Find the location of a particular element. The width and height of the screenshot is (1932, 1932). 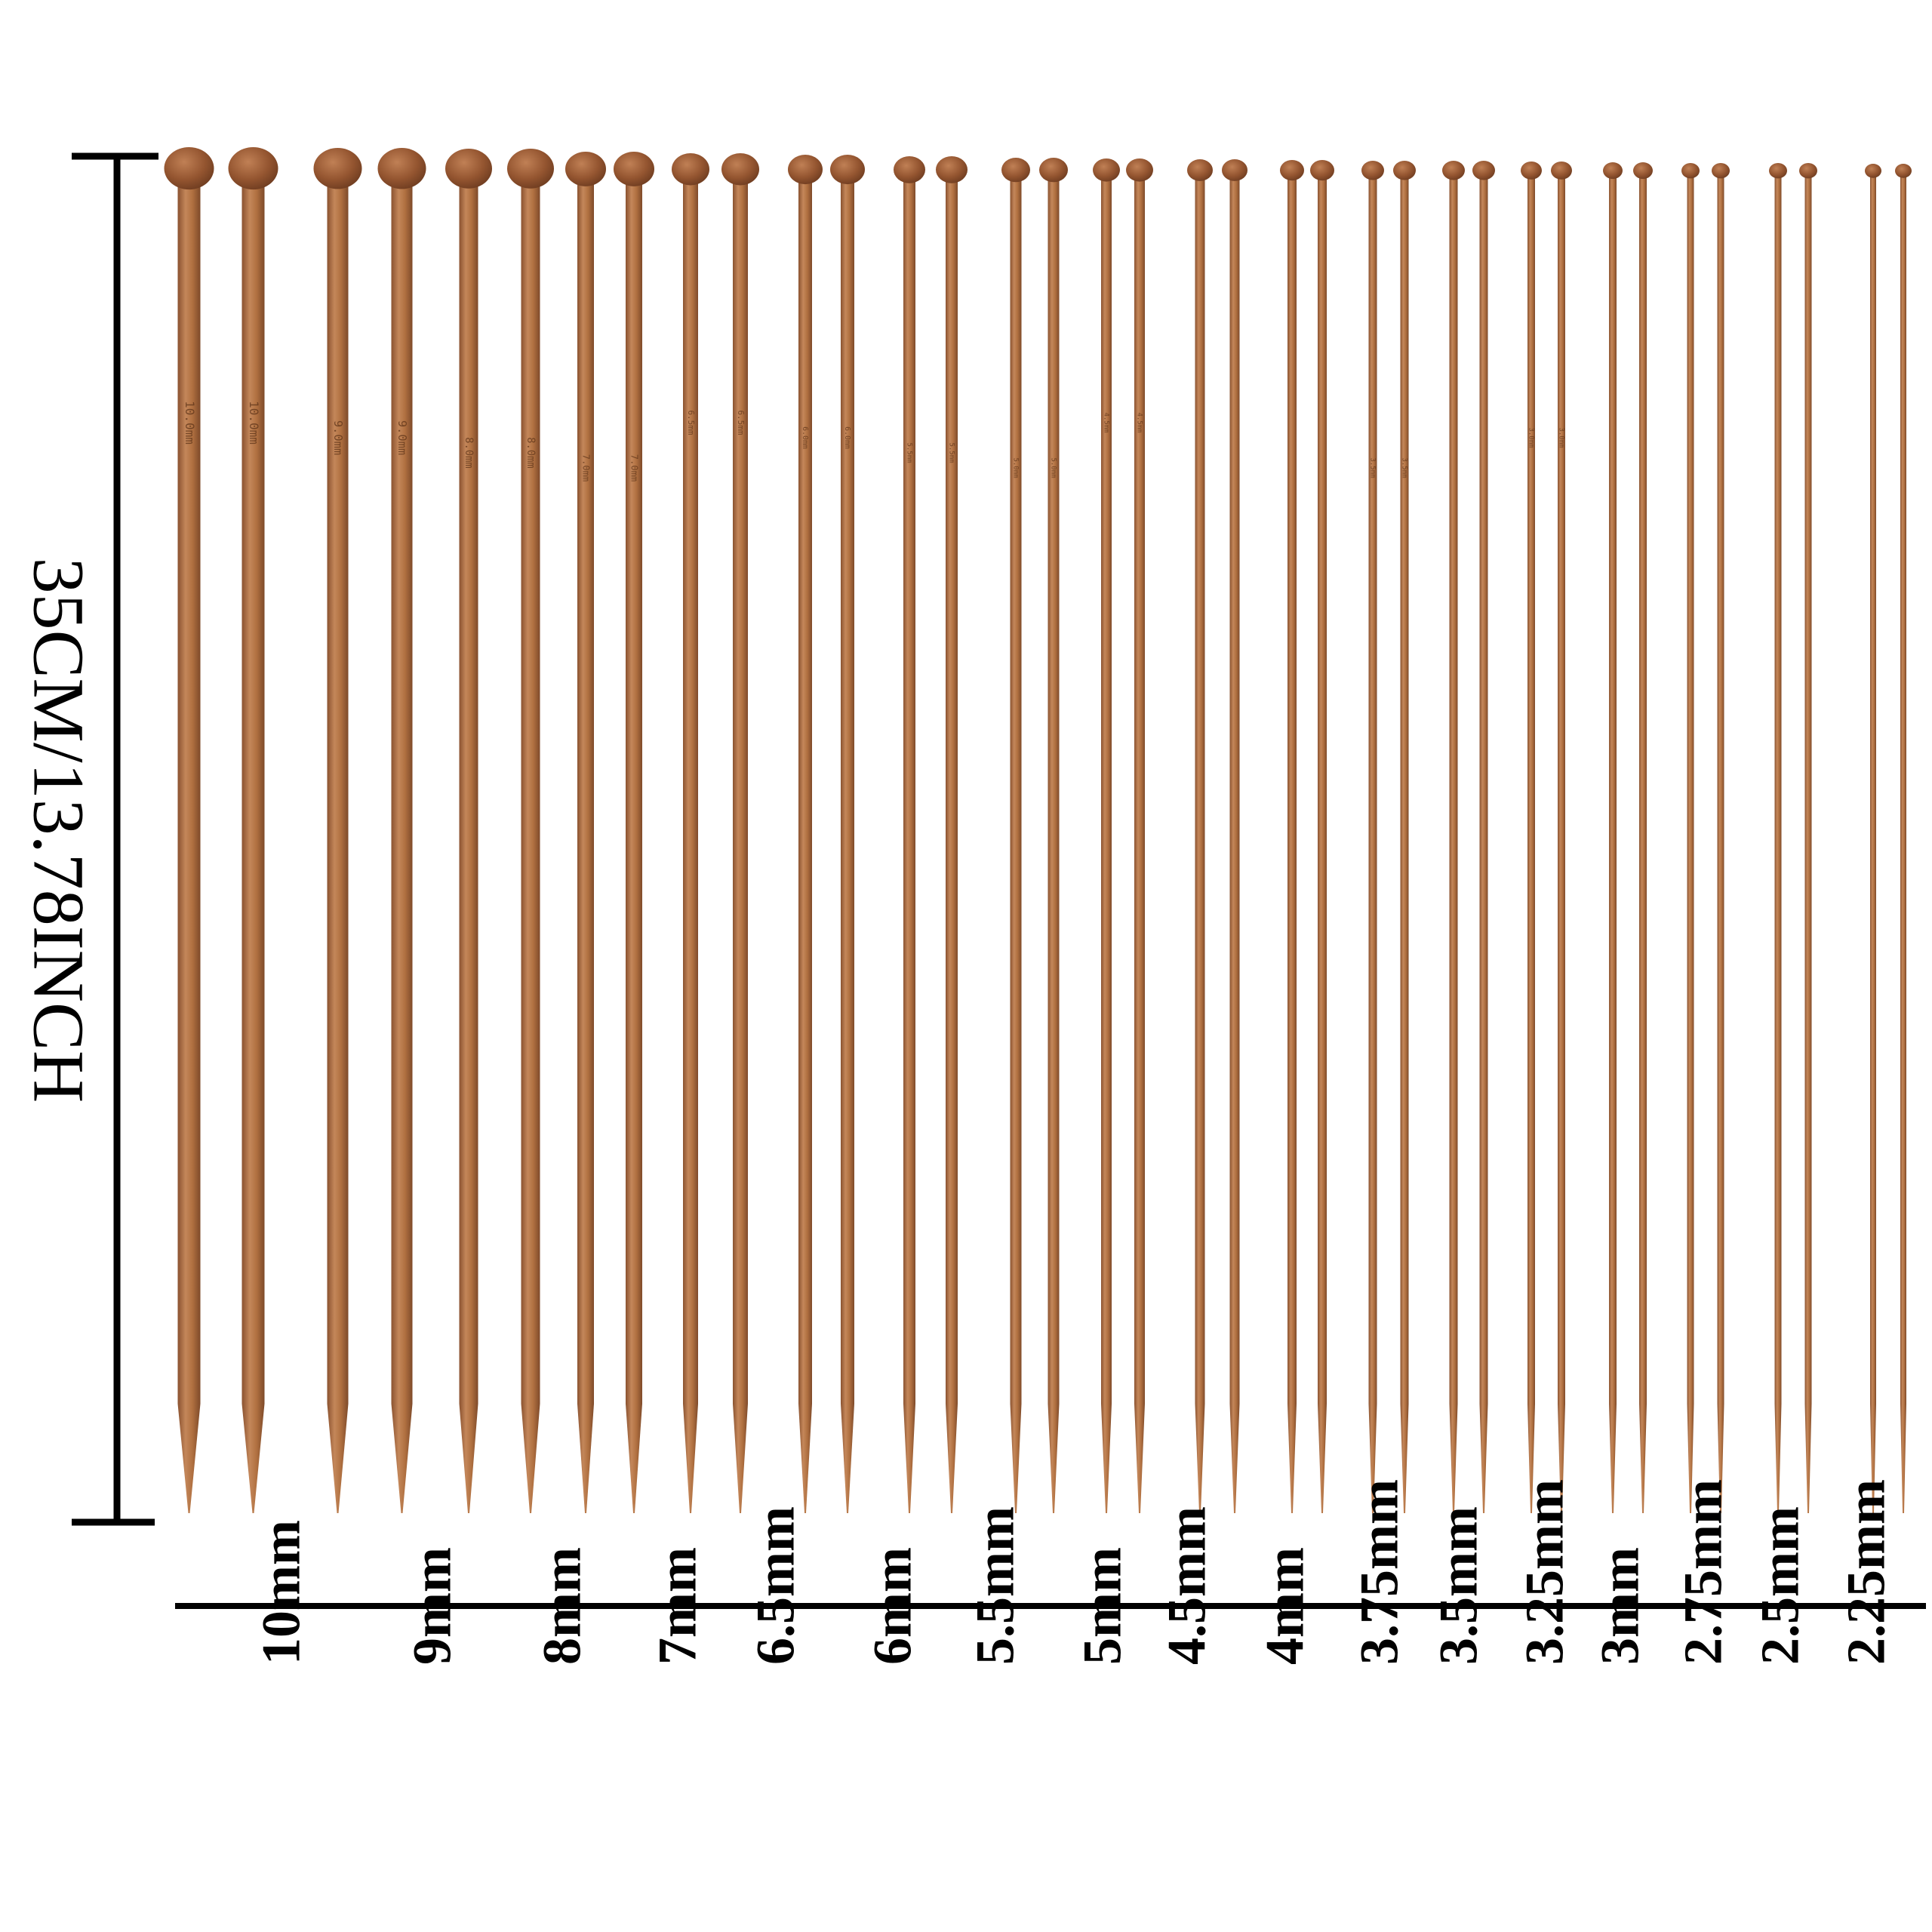

knitting-needle: 10.0mm is located at coordinates (253, 830).